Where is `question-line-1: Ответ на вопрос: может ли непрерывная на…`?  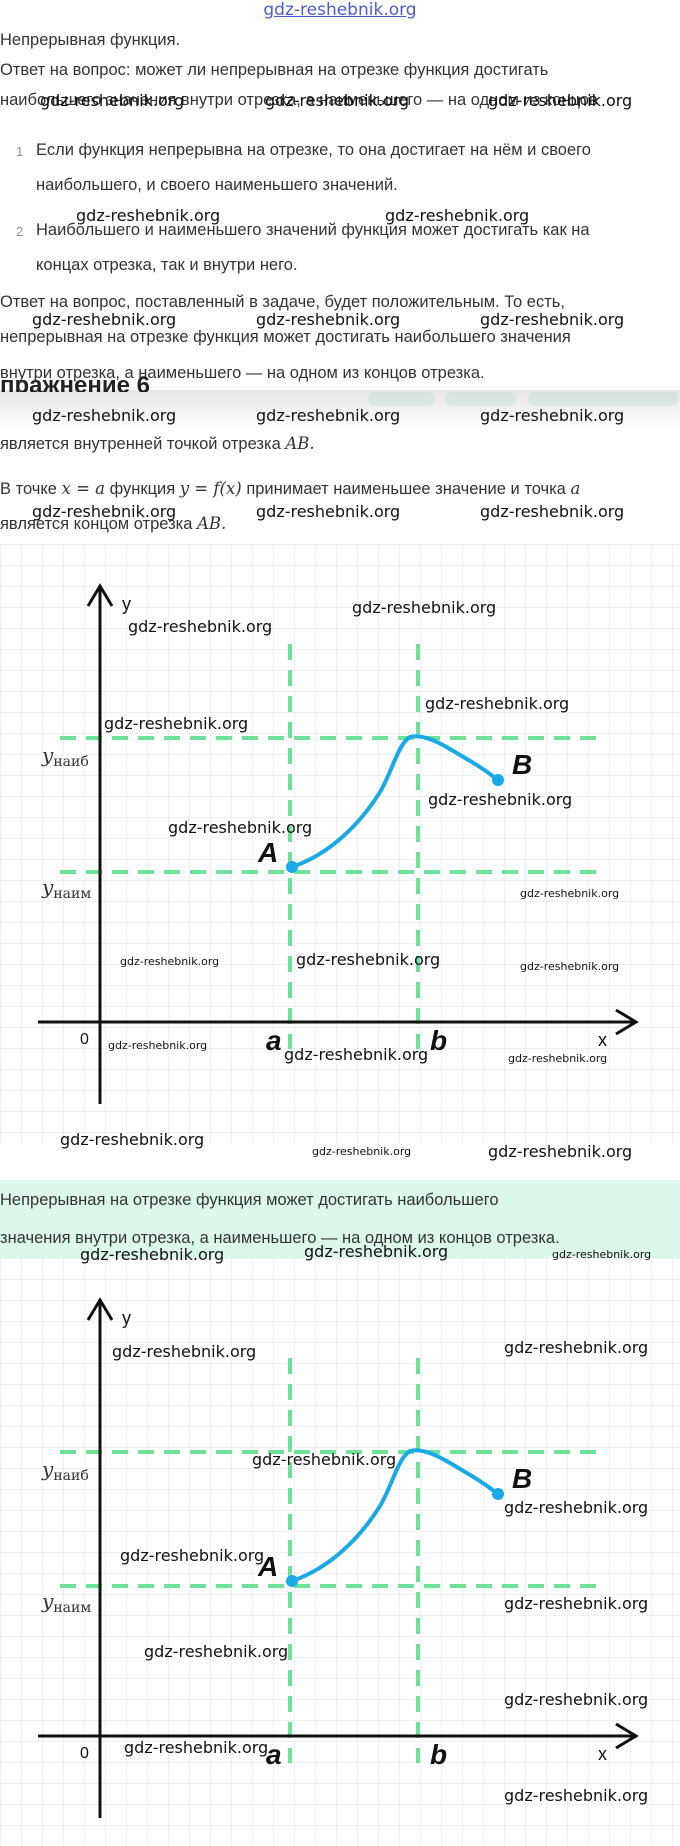
question-line-1: Ответ на вопрос: может ли непрерывная на… is located at coordinates (274, 70).